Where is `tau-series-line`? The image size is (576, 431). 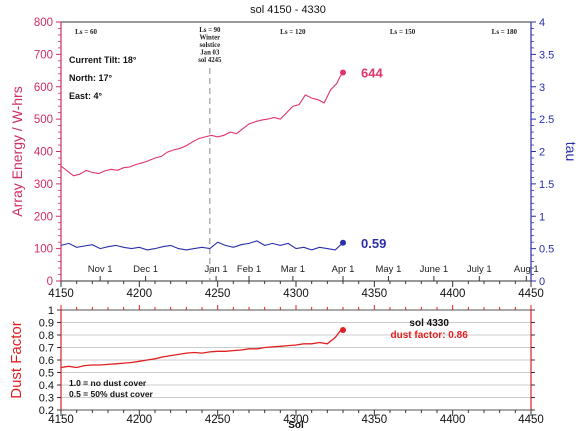
tau-series-line is located at coordinates (202, 245).